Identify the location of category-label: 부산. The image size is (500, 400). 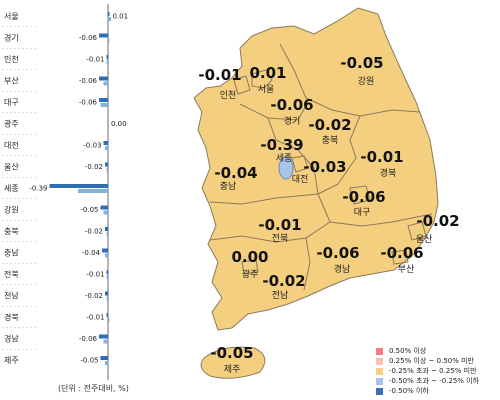
(11, 81).